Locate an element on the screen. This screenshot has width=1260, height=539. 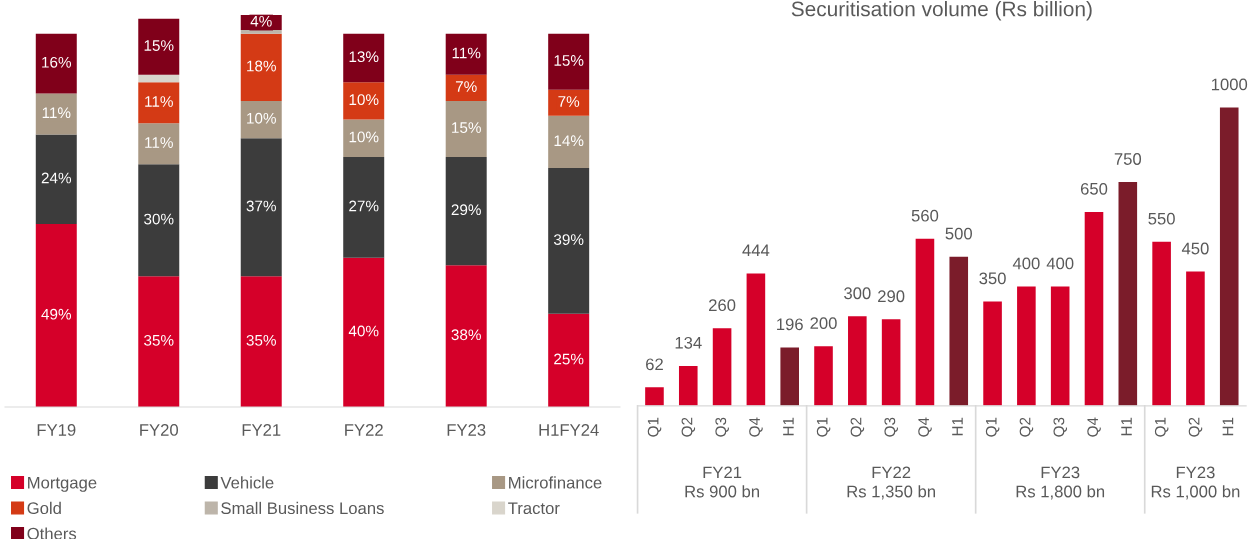
data-label: 134 is located at coordinates (688, 342).